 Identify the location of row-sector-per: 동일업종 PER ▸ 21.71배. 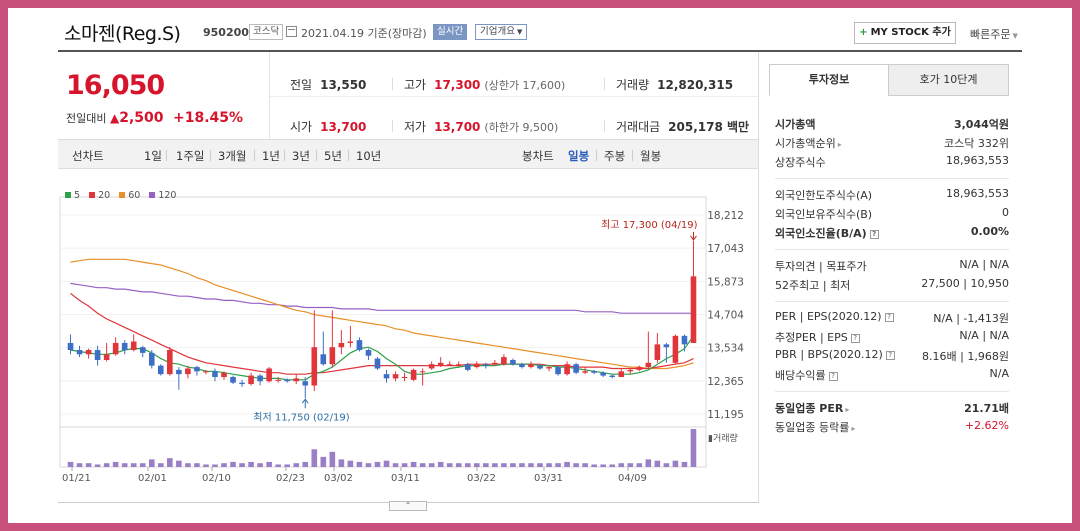
(892, 408).